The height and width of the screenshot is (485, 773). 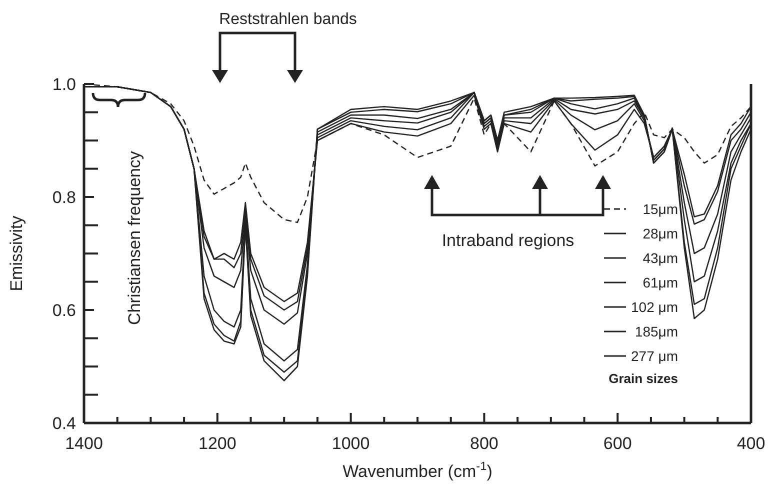 What do you see at coordinates (643, 378) in the screenshot?
I see `annotation: Grain sizes` at bounding box center [643, 378].